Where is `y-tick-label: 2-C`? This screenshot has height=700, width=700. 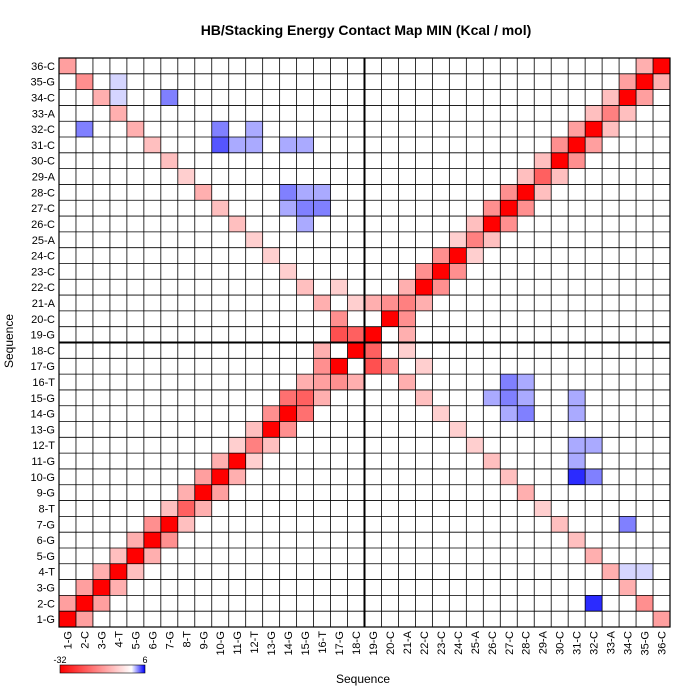 y-tick-label: 2-C is located at coordinates (46, 604).